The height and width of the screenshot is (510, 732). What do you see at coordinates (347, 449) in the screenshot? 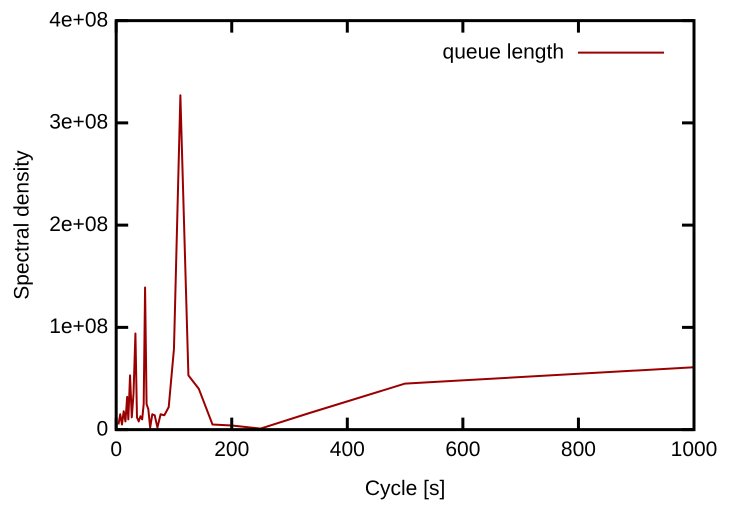
I see `x-tick-label: 400` at bounding box center [347, 449].